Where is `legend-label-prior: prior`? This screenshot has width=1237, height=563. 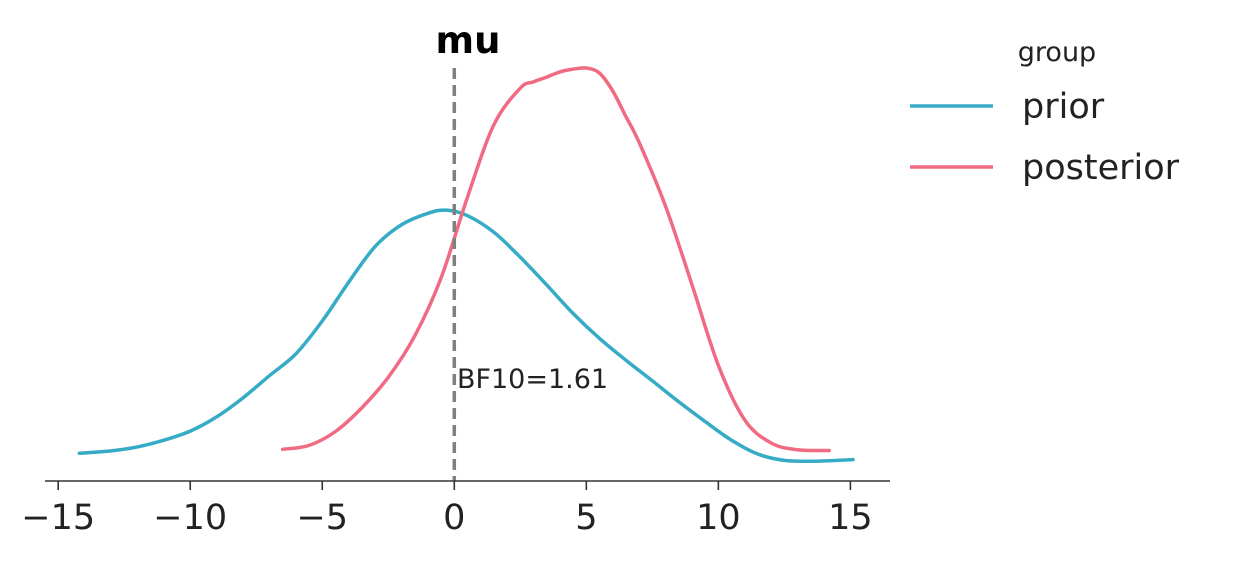 legend-label-prior: prior is located at coordinates (1063, 107).